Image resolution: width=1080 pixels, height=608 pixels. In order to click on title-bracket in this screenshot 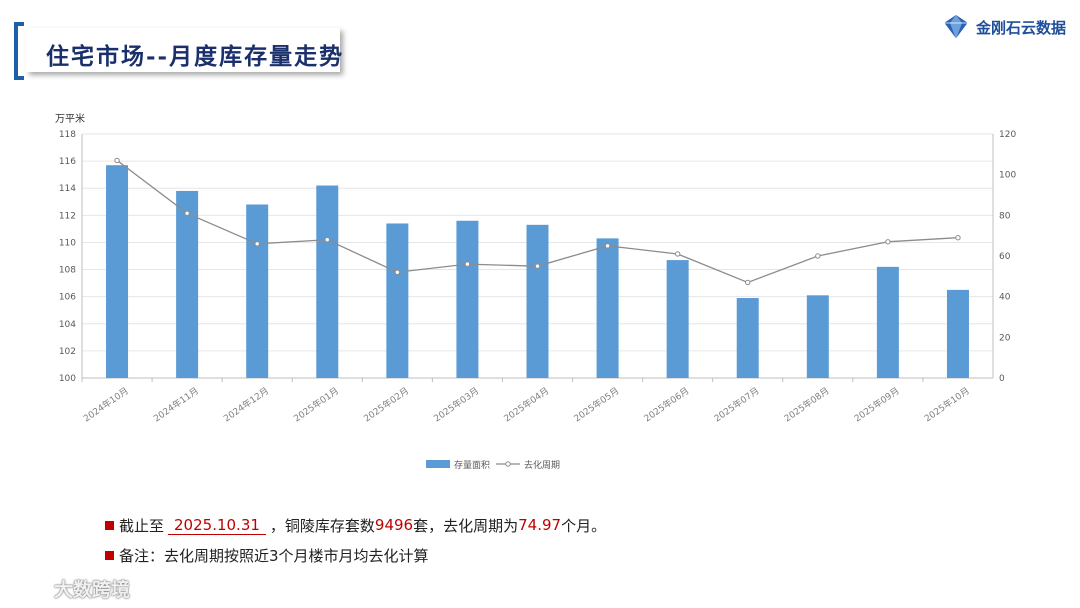, I will do `click(19, 51)`.